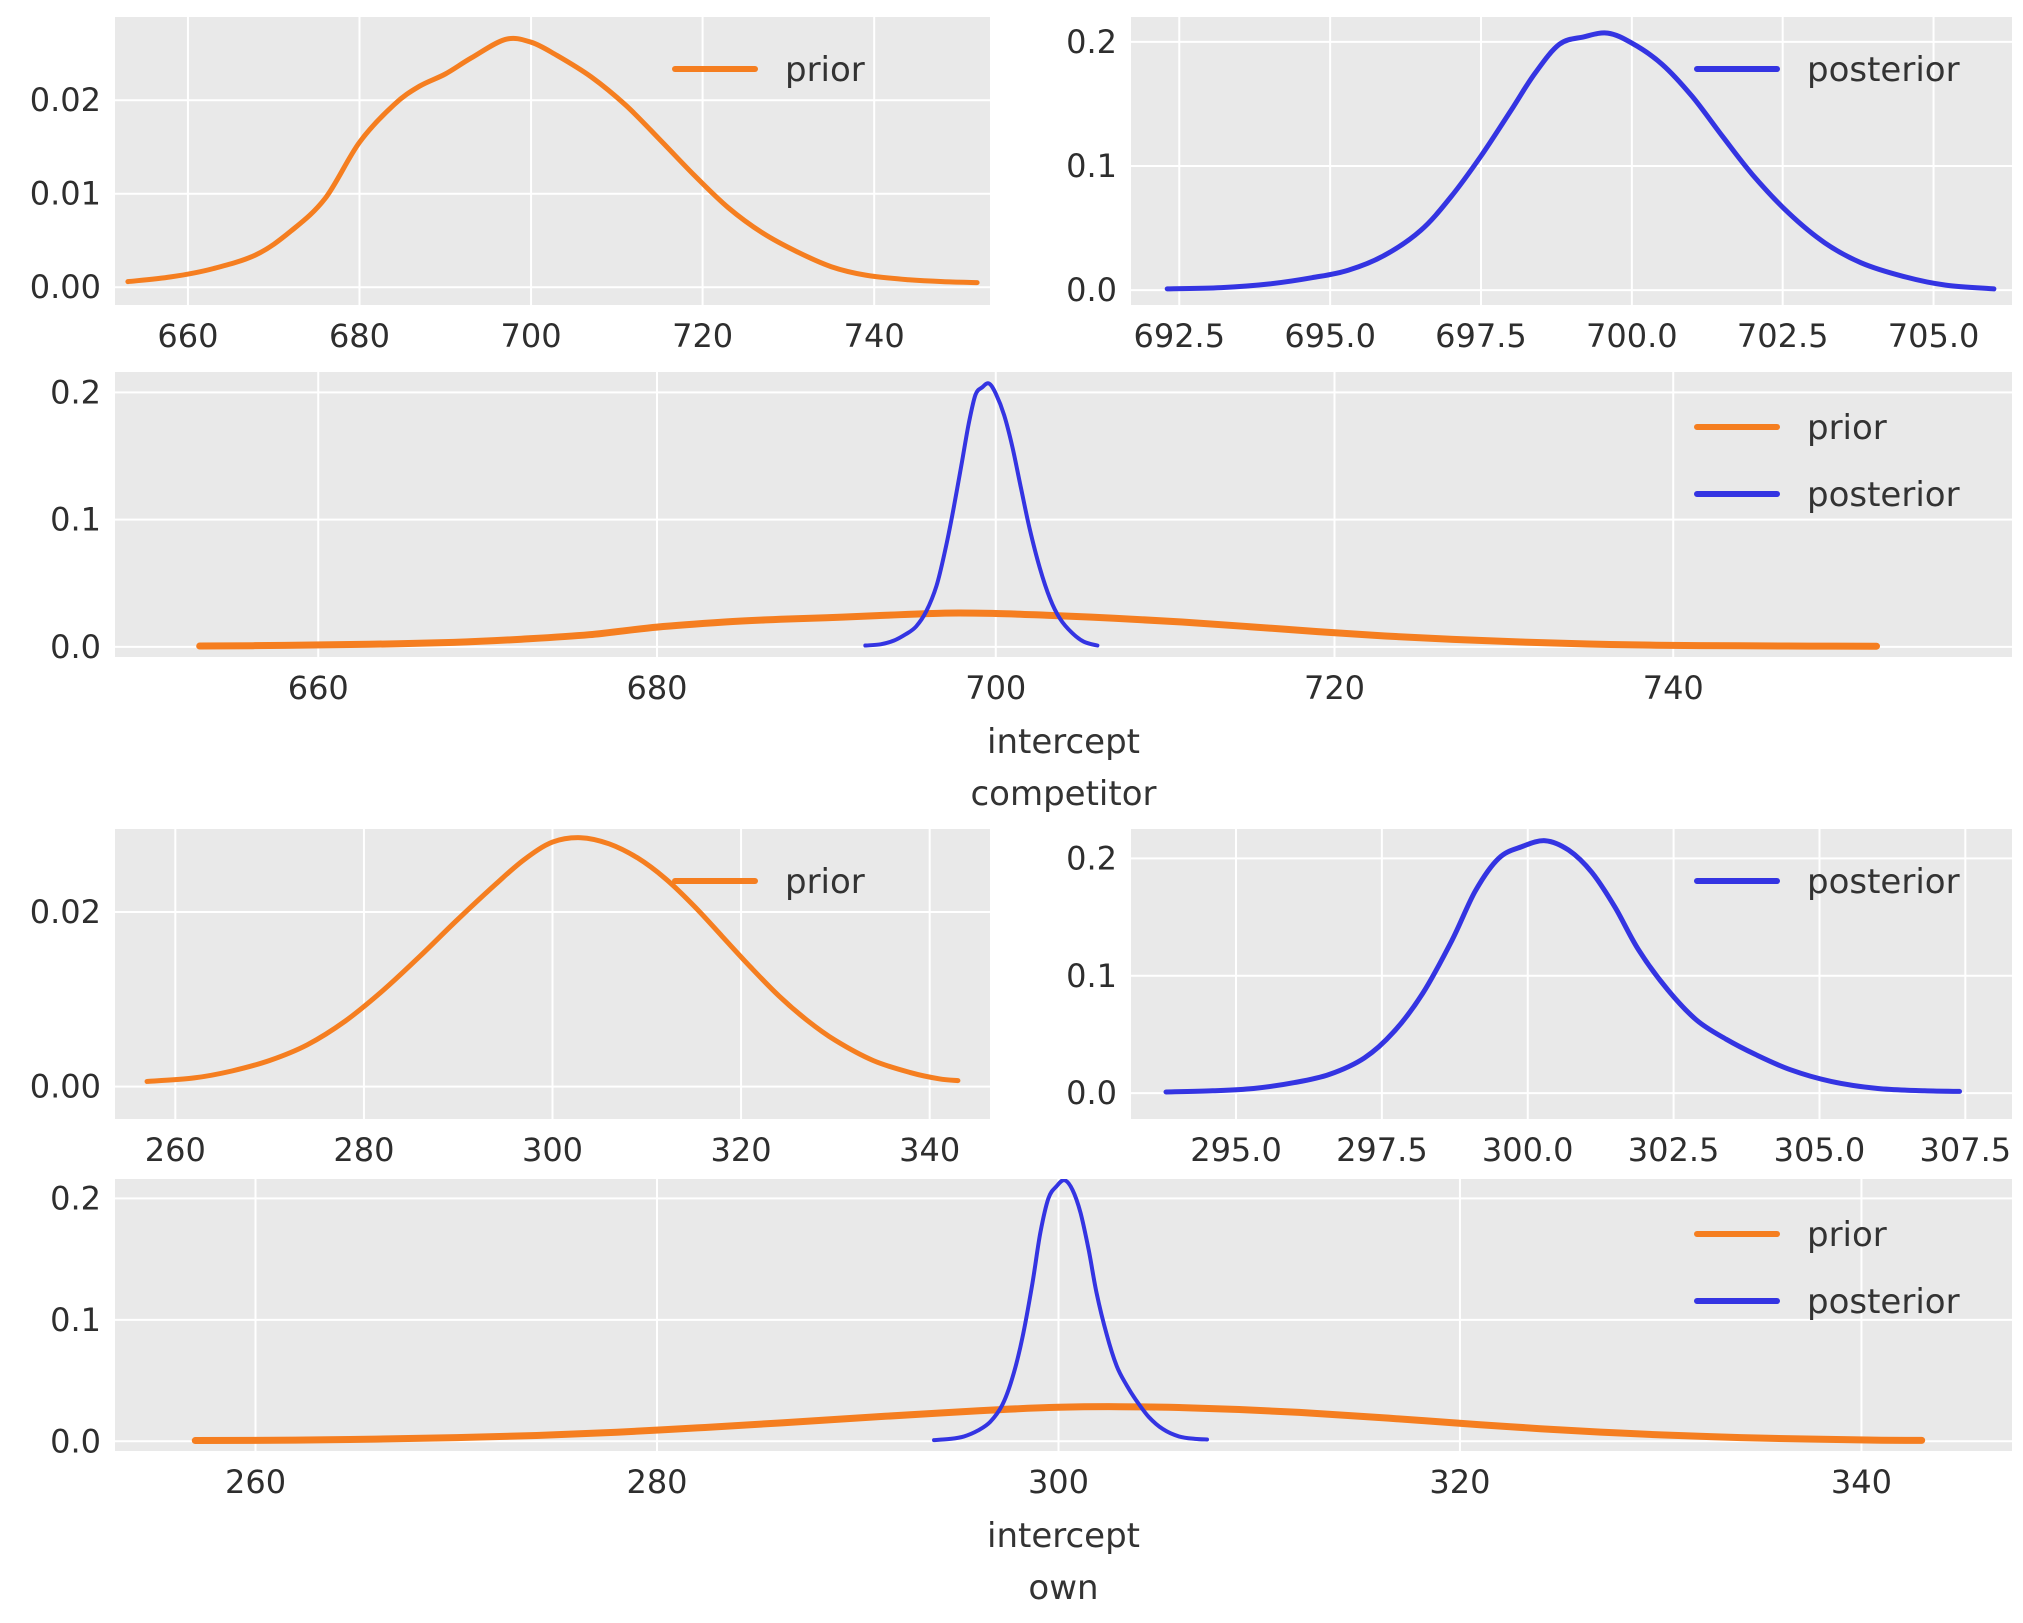  I want to click on x-tick-label: 680, so click(656, 688).